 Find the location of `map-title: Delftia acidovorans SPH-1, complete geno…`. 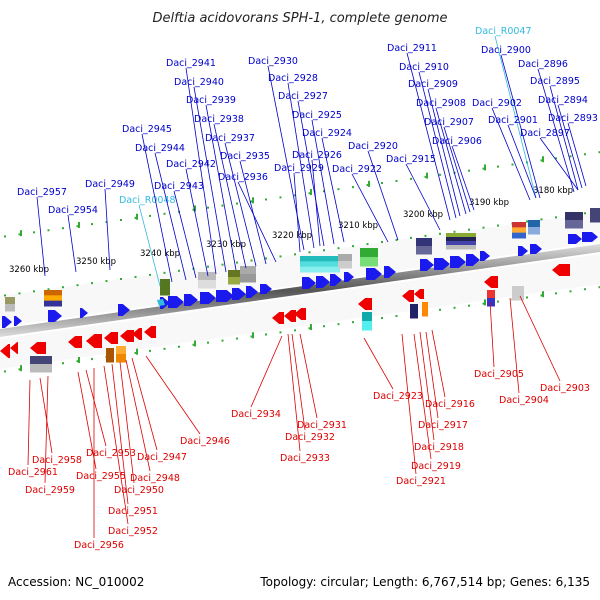

map-title: Delftia acidovorans SPH-1, complete geno… is located at coordinates (299, 18).